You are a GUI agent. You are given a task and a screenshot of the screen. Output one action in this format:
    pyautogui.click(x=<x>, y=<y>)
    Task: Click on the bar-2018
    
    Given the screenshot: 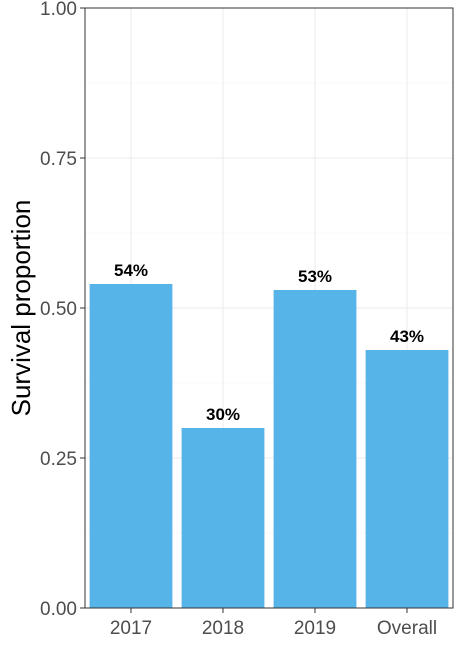 What is the action you would take?
    pyautogui.click(x=223, y=518)
    